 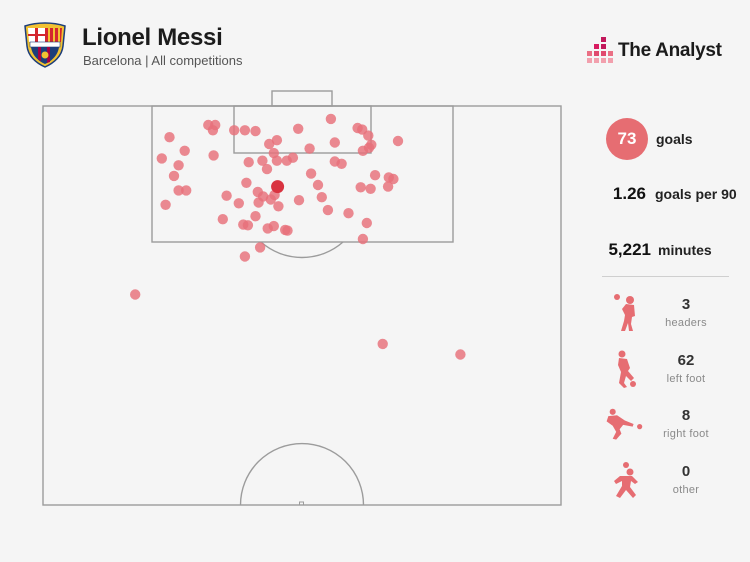 What do you see at coordinates (686, 323) in the screenshot?
I see `headers-label: headers` at bounding box center [686, 323].